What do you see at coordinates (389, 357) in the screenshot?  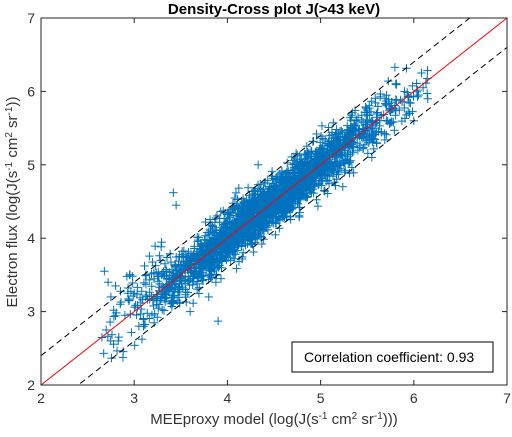 I see `annotation-text: Correlation coefficient: 0.93` at bounding box center [389, 357].